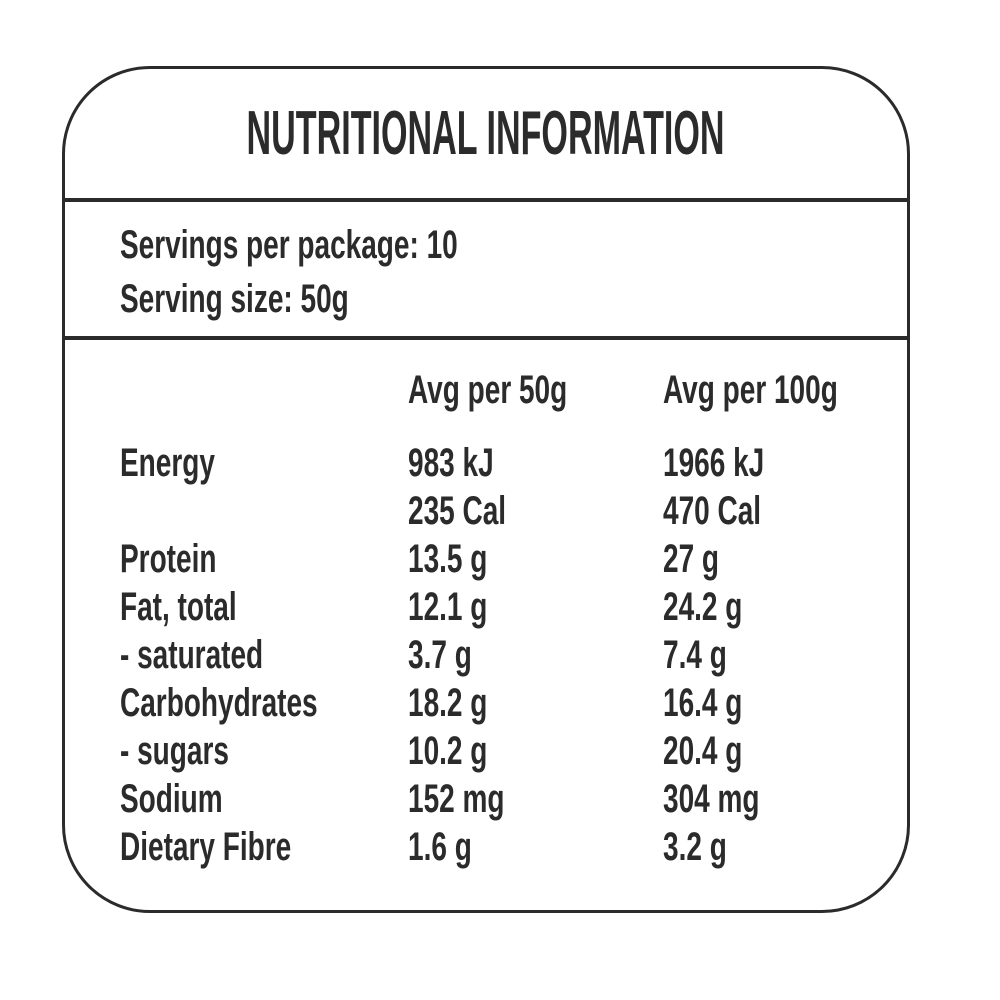 The image size is (1000, 1000). Describe the element at coordinates (513, 751) in the screenshot. I see `table-row-sugars: - sugars 10.2 g 20.4 g` at that location.